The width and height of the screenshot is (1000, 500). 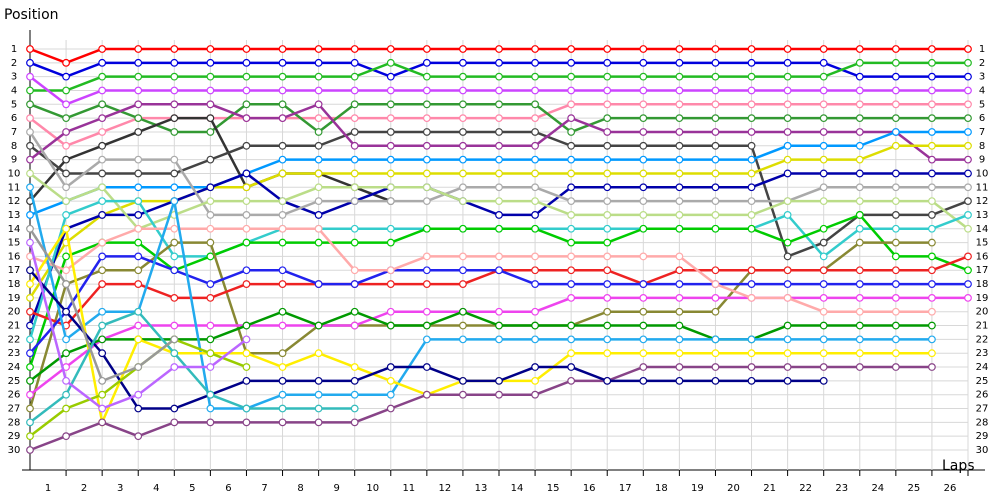 I want to click on x-tick-label: 19, so click(x=697, y=488).